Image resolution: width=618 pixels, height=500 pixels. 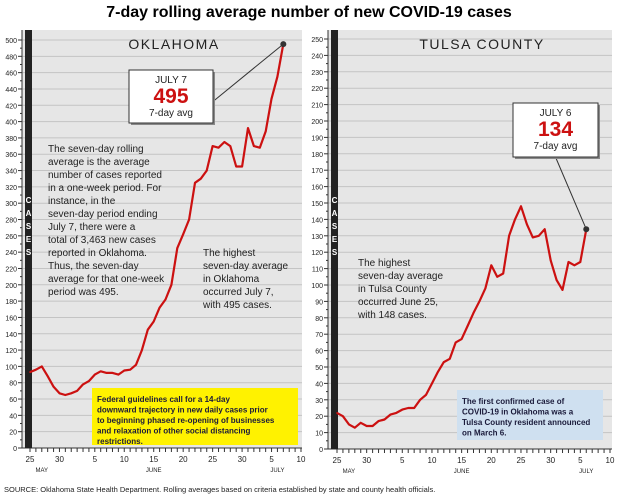 What do you see at coordinates (11, 188) in the screenshot?
I see `y-tick-label: 320` at bounding box center [11, 188].